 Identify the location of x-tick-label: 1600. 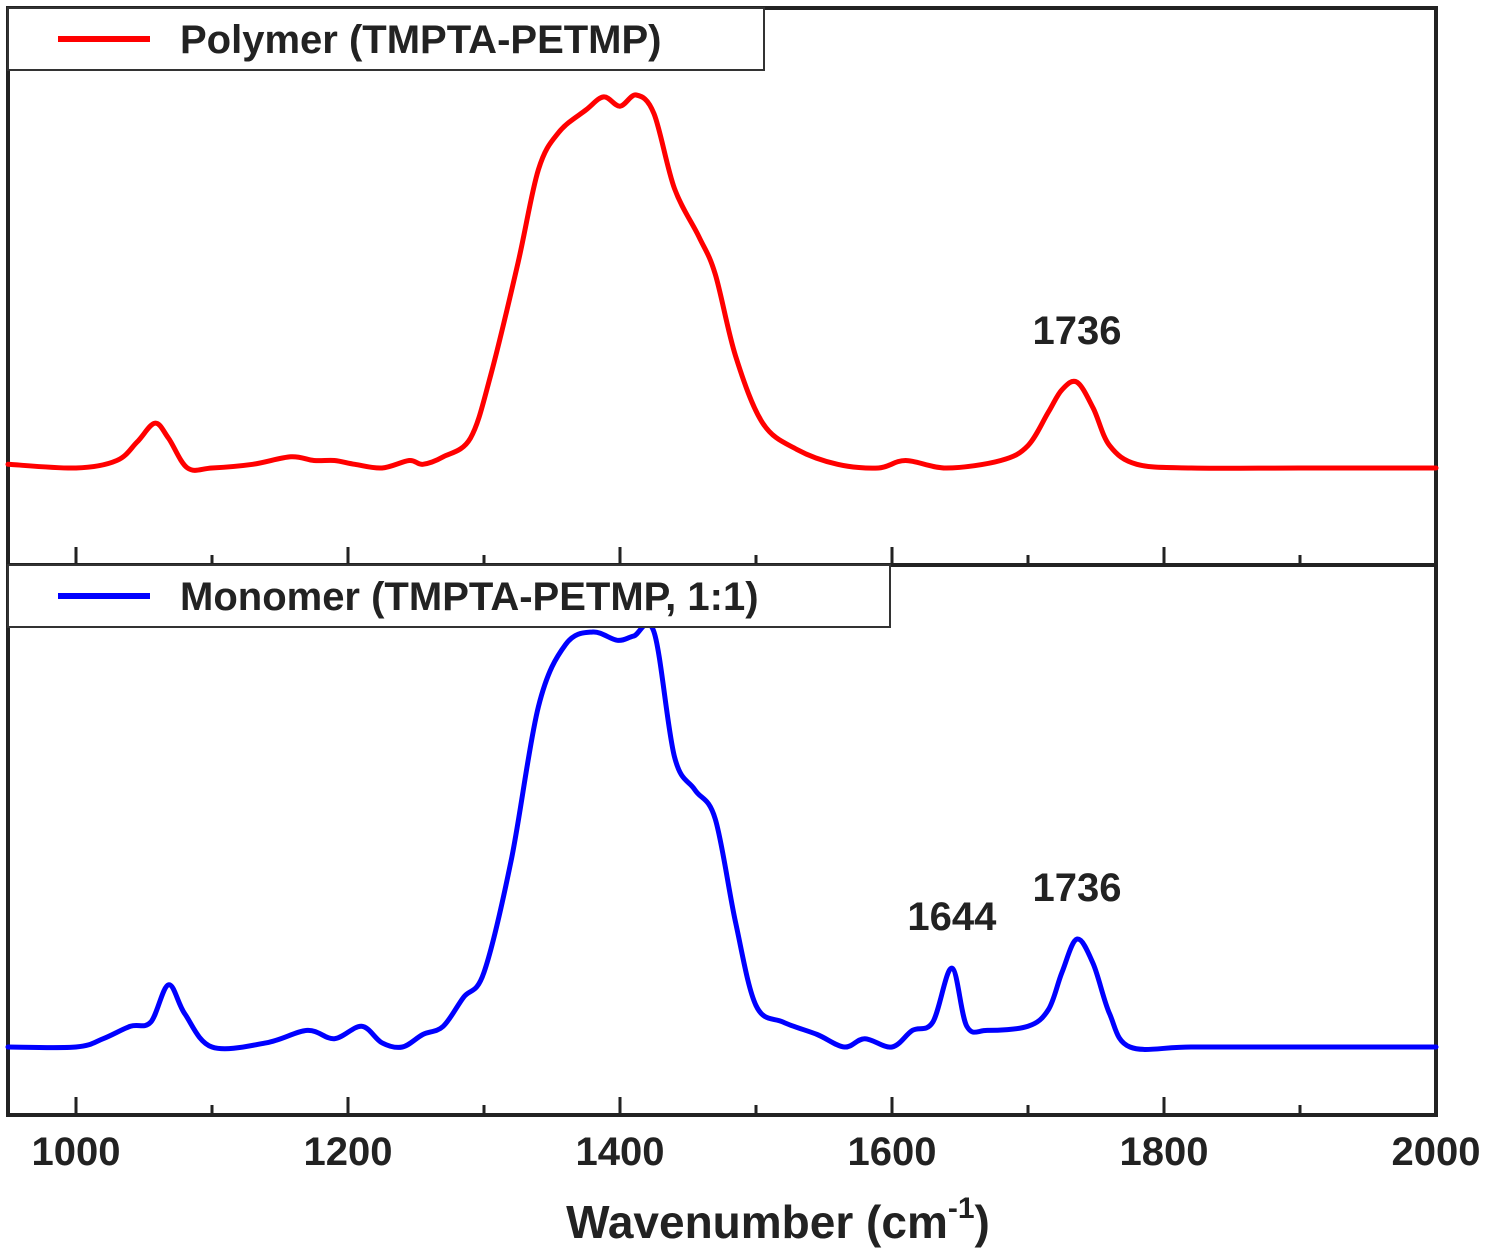
(892, 1152).